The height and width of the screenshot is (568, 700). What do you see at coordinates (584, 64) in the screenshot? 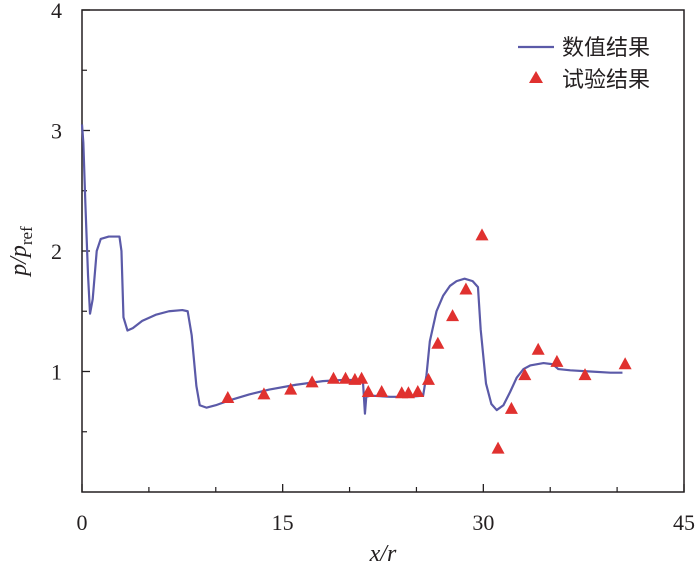
I see `legend: 数值结果 试验结果` at bounding box center [584, 64].